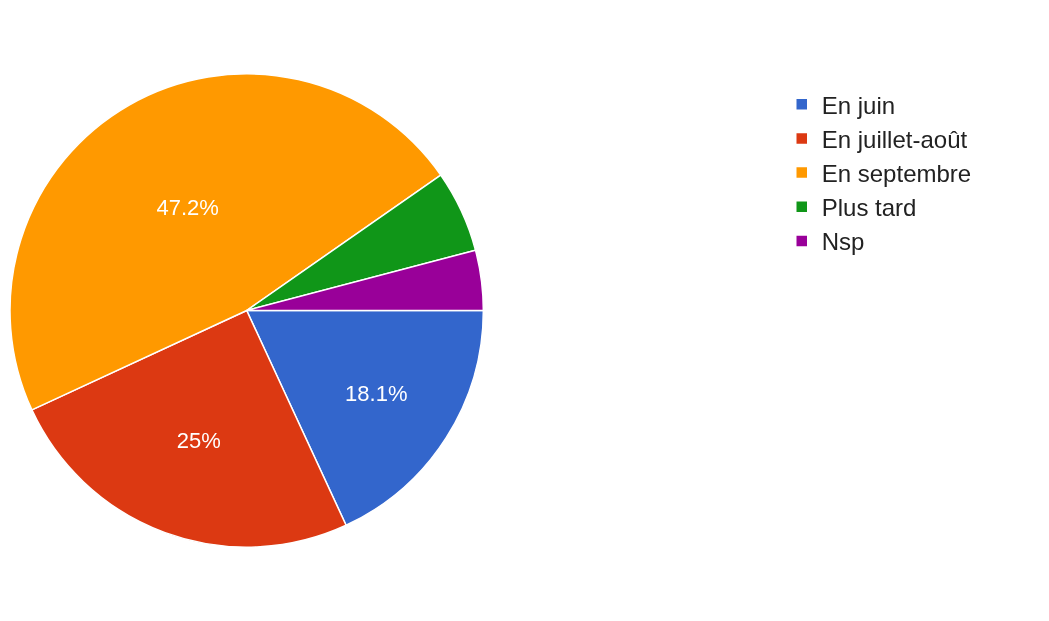 Image resolution: width=1049 pixels, height=621 pixels. I want to click on legend-label: En juillet-août, so click(894, 139).